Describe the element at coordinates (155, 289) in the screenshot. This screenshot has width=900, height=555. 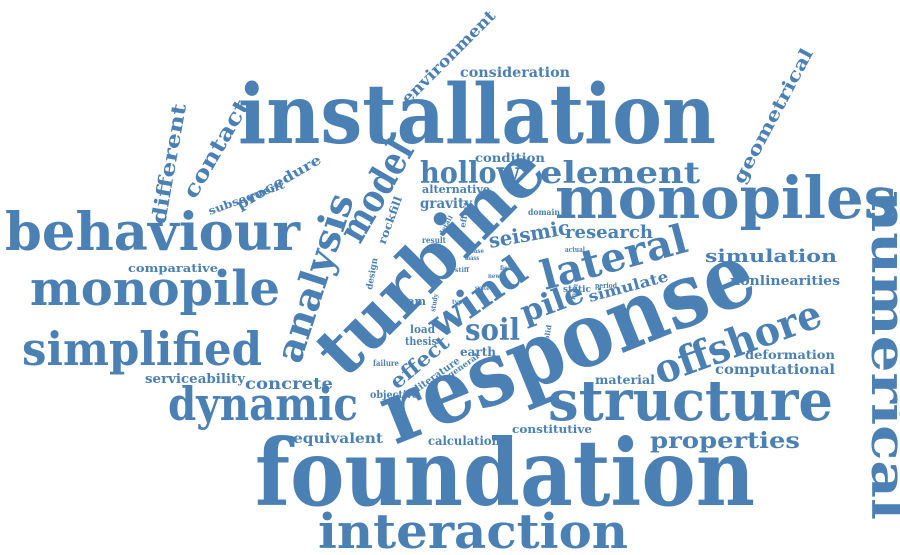
I see `word-monopile: monopile` at that location.